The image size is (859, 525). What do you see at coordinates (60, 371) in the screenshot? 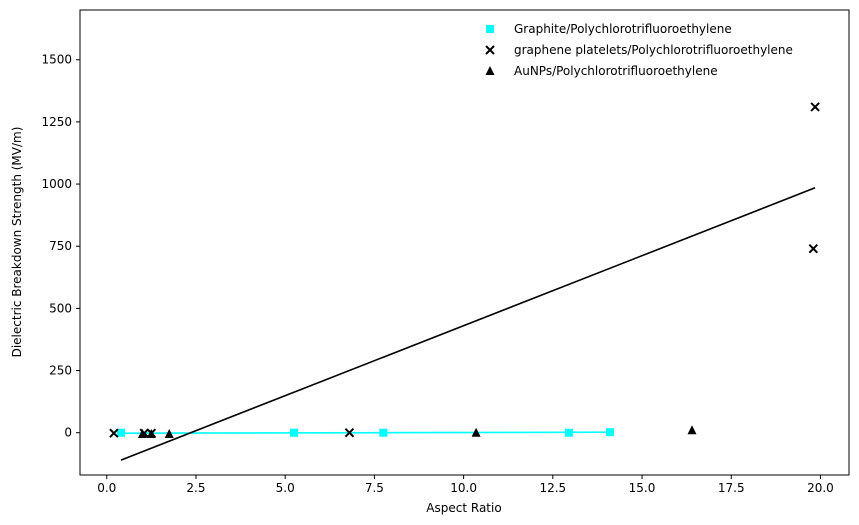
I see `y-tick-label: 250` at bounding box center [60, 371].